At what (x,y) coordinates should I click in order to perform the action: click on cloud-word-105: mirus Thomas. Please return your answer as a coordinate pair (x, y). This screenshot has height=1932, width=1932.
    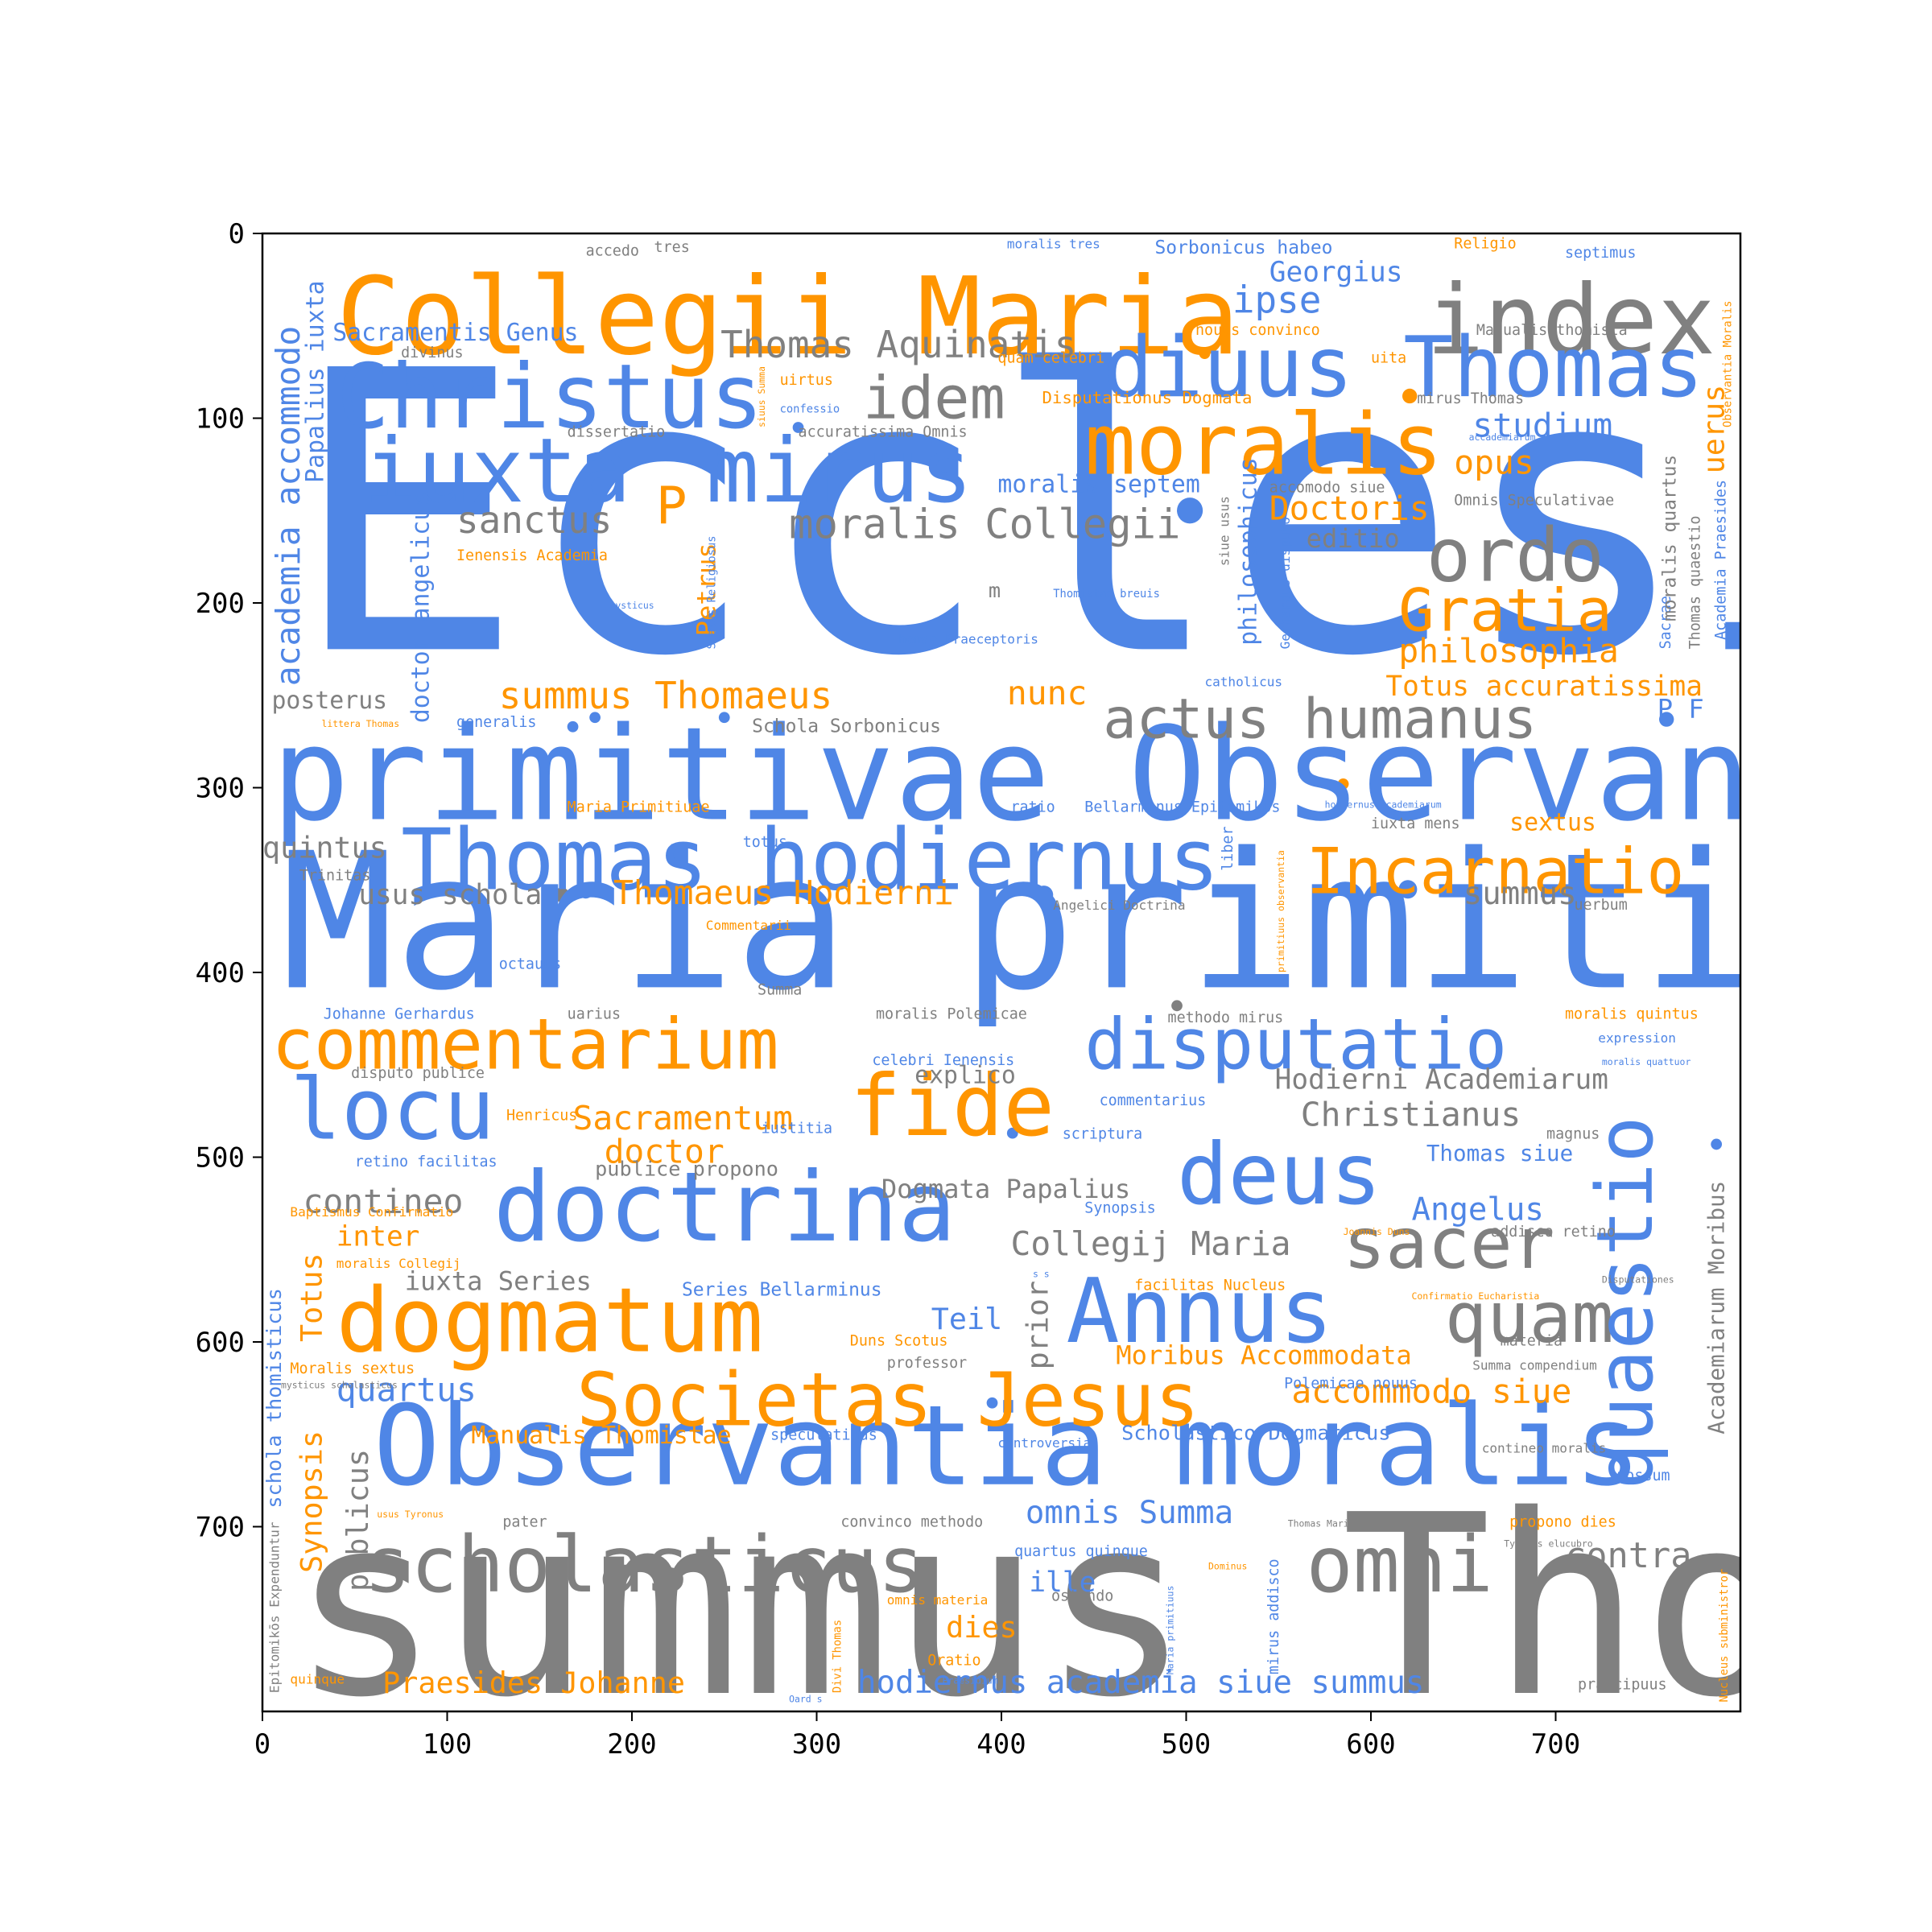
    Looking at the image, I should click on (1470, 398).